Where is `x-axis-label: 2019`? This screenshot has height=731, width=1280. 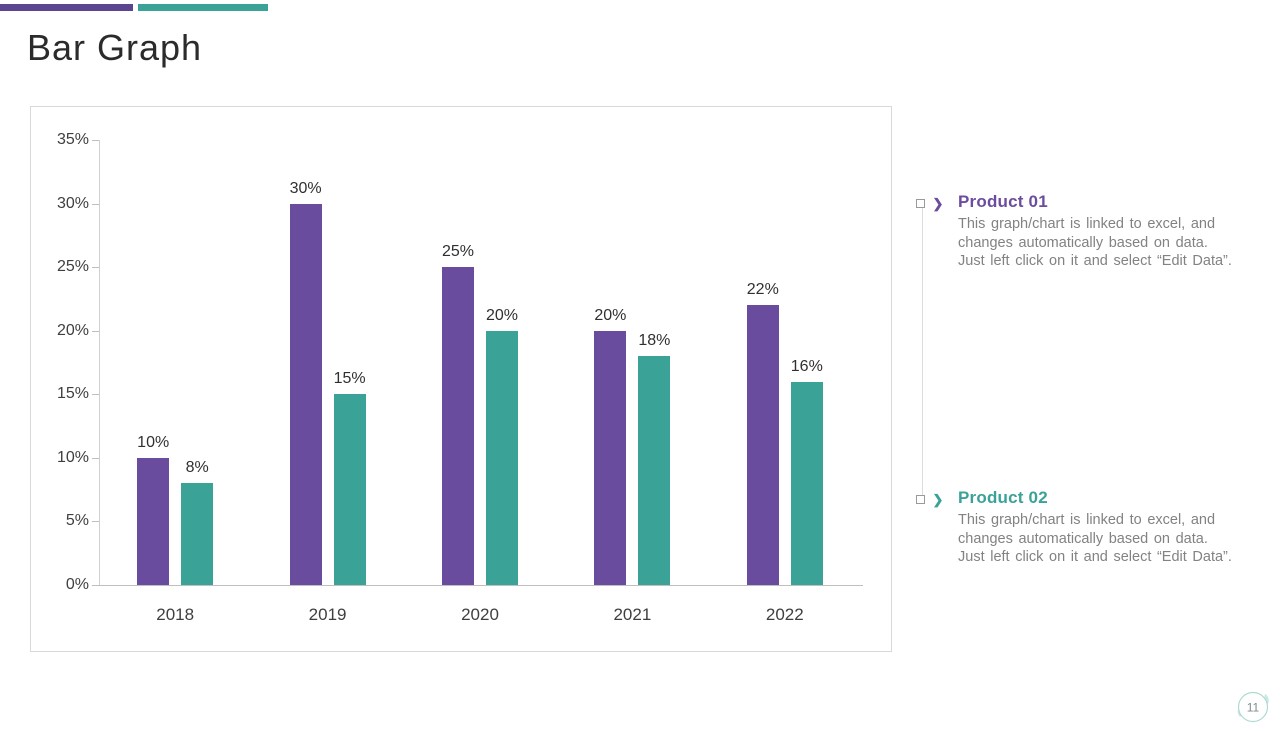 x-axis-label: 2019 is located at coordinates (327, 614).